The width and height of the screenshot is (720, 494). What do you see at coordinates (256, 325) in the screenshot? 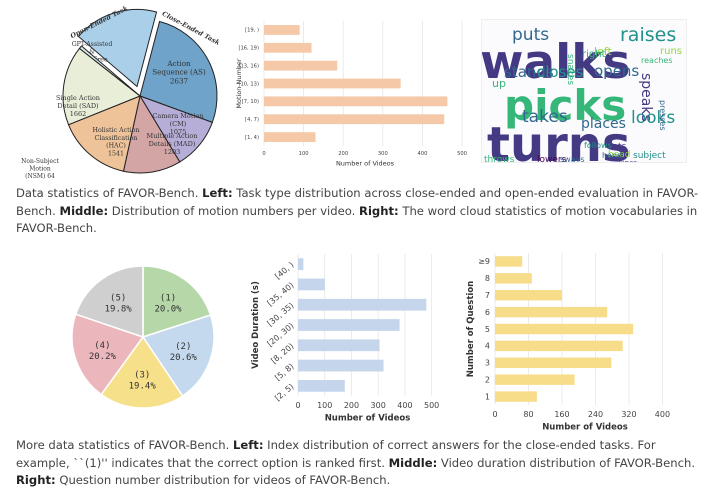
I see `y-axis-label: Video Duration (s)` at bounding box center [256, 325].